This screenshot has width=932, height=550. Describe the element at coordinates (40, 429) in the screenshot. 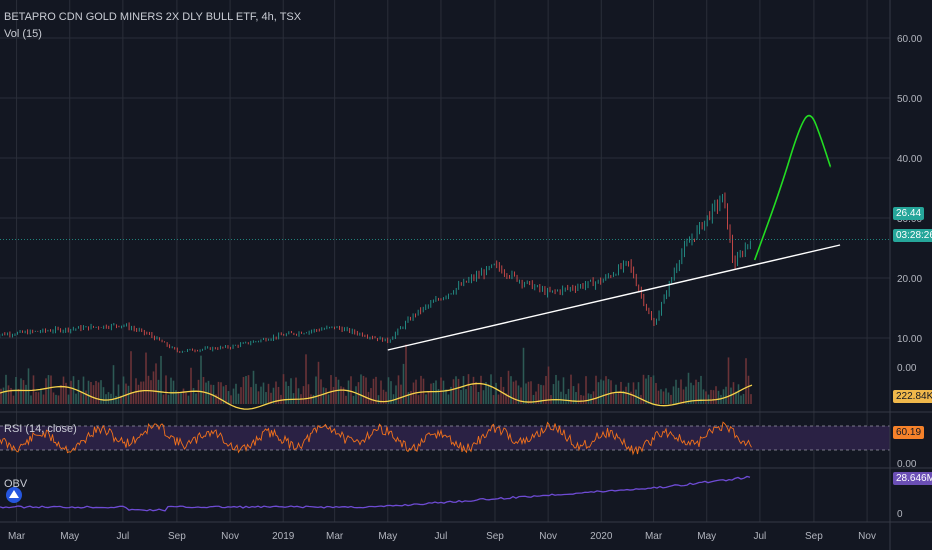

I see `rsi-indicator-label: RSI (14, close)` at that location.